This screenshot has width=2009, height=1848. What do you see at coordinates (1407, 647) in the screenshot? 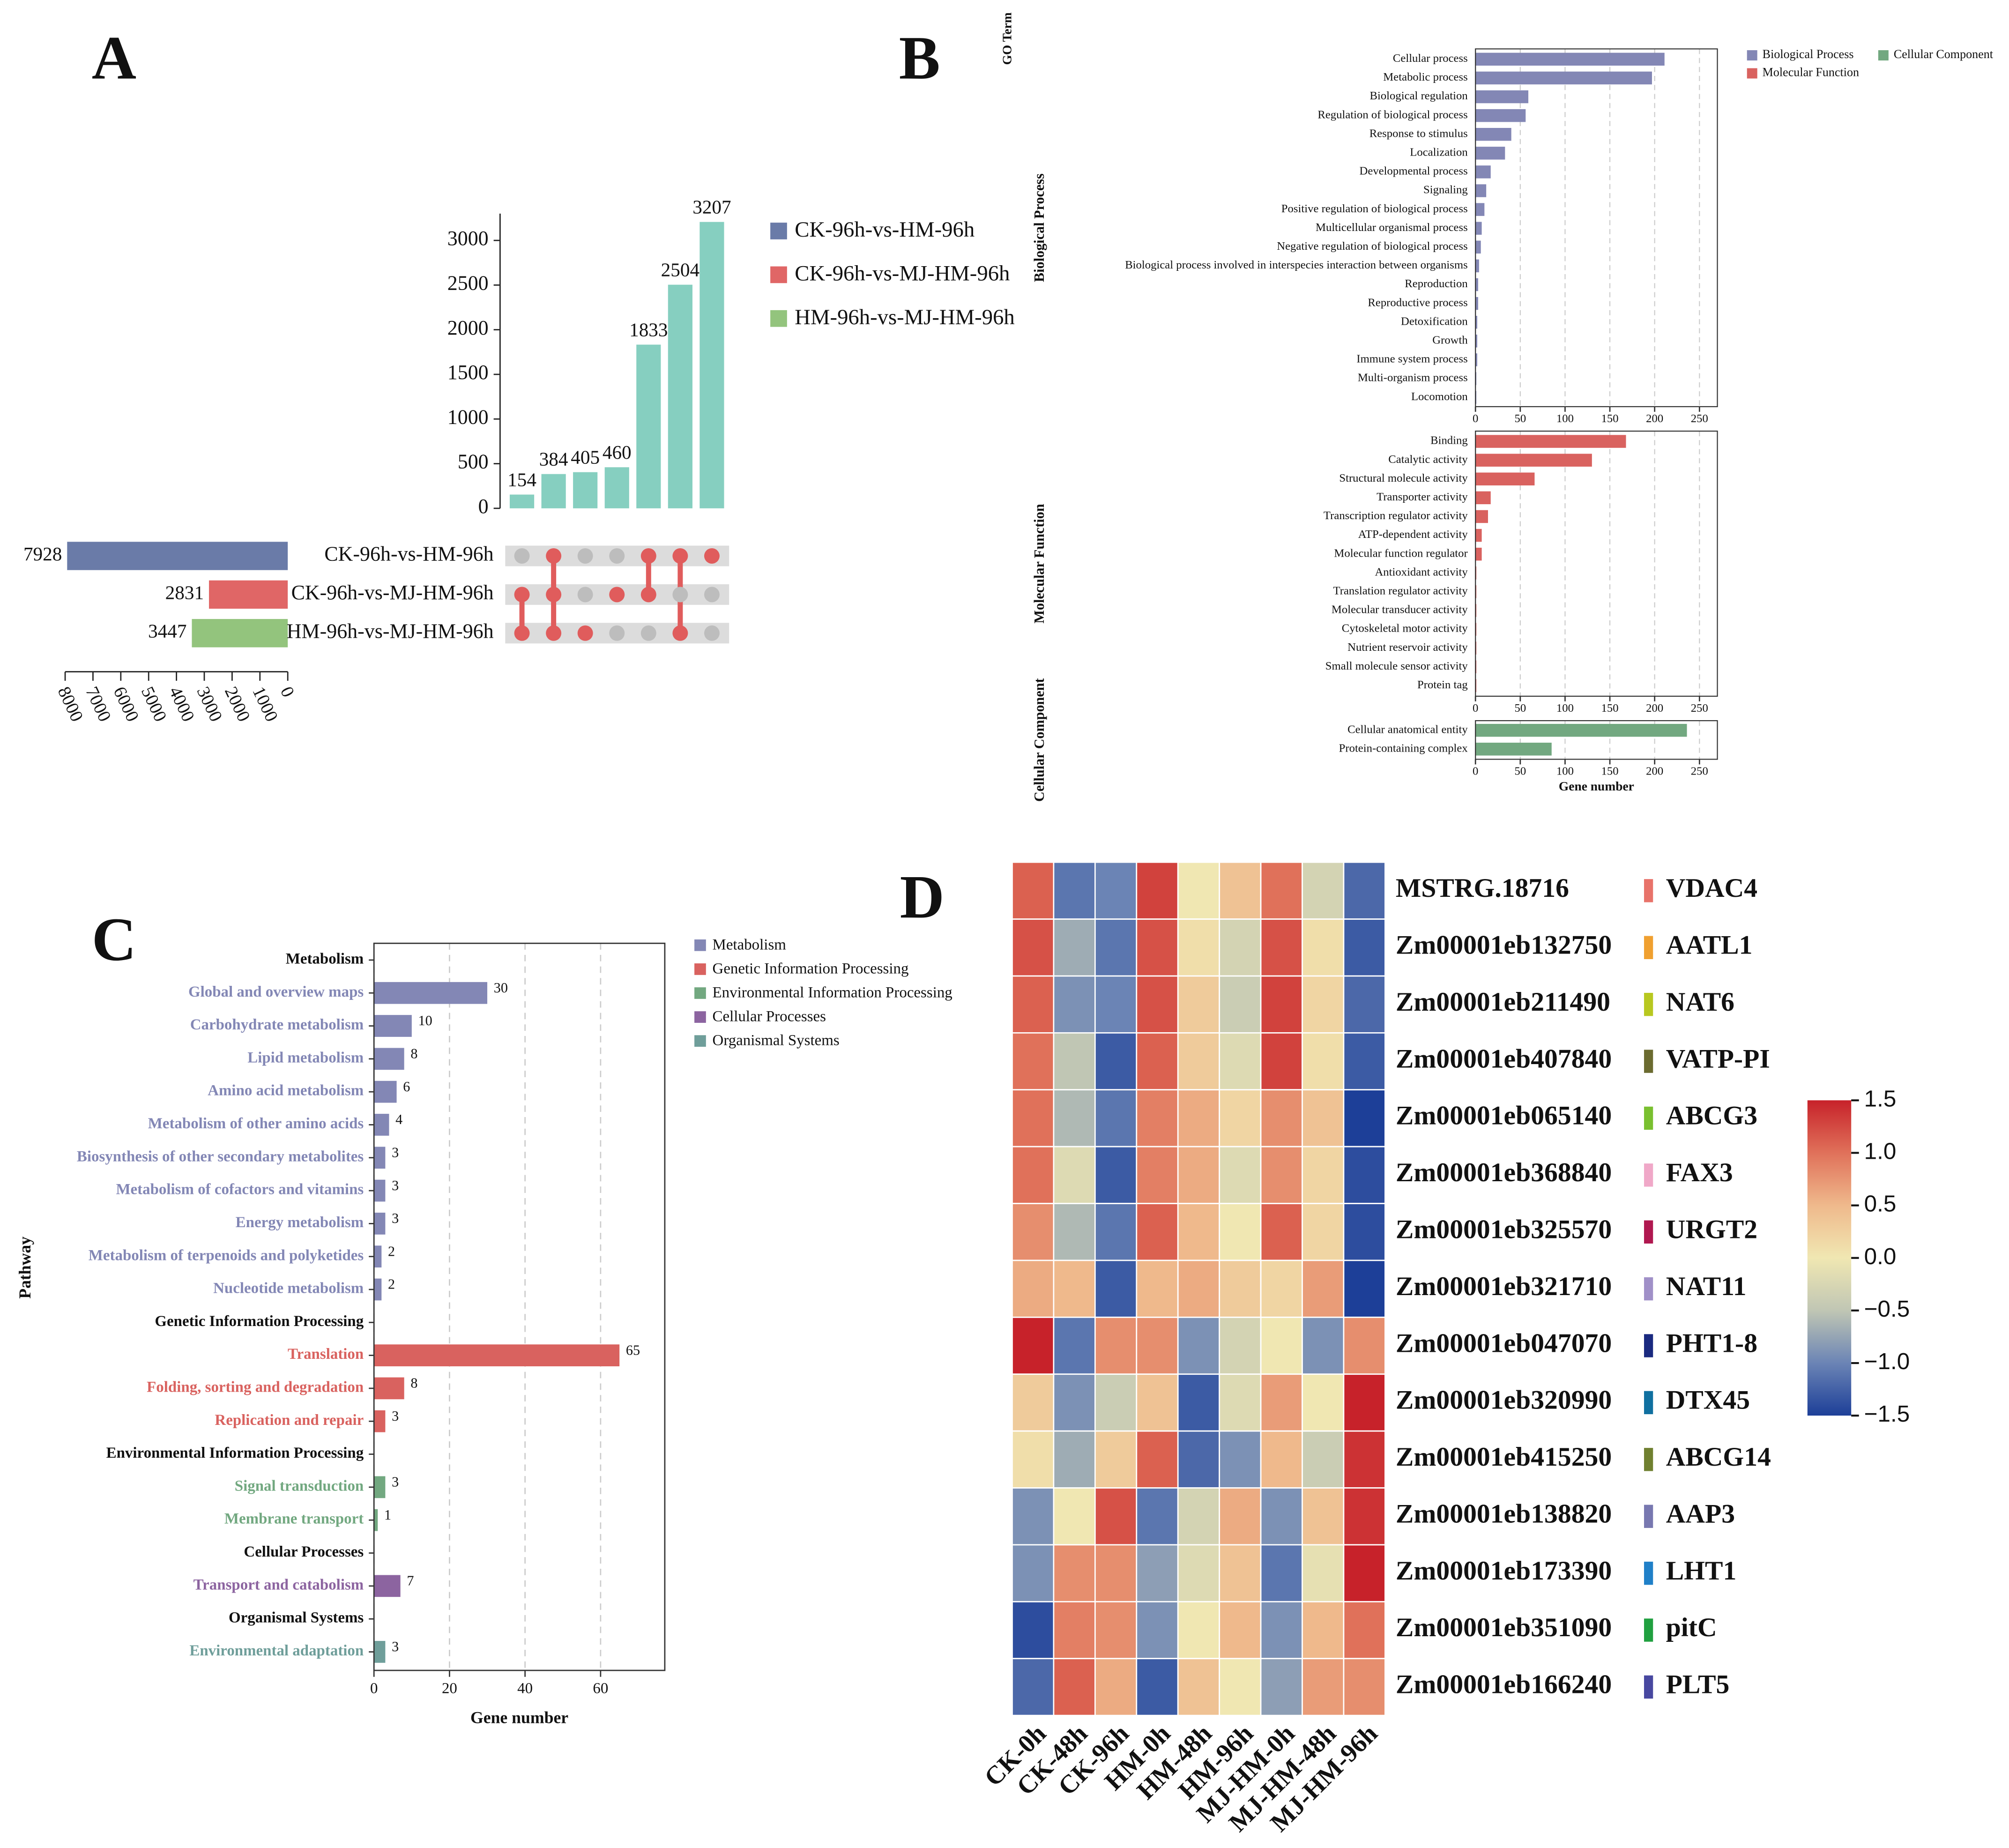
I see `category-label: Nutrient reservoir activity` at bounding box center [1407, 647].